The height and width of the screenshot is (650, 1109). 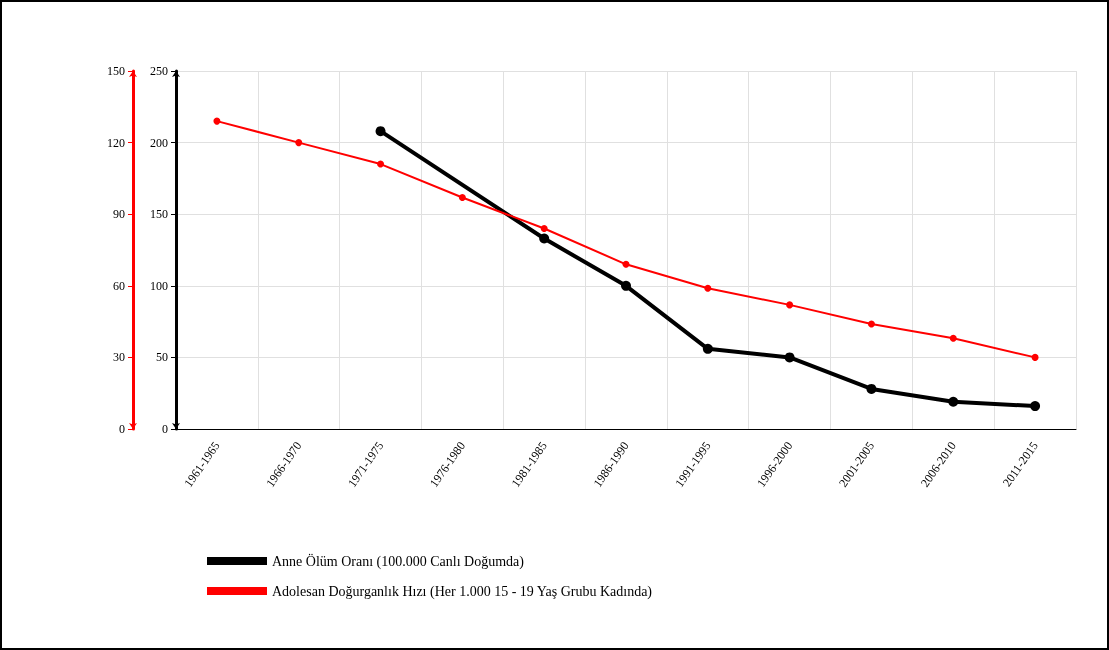 What do you see at coordinates (122, 429) in the screenshot?
I see `y2-tick-label: 0` at bounding box center [122, 429].